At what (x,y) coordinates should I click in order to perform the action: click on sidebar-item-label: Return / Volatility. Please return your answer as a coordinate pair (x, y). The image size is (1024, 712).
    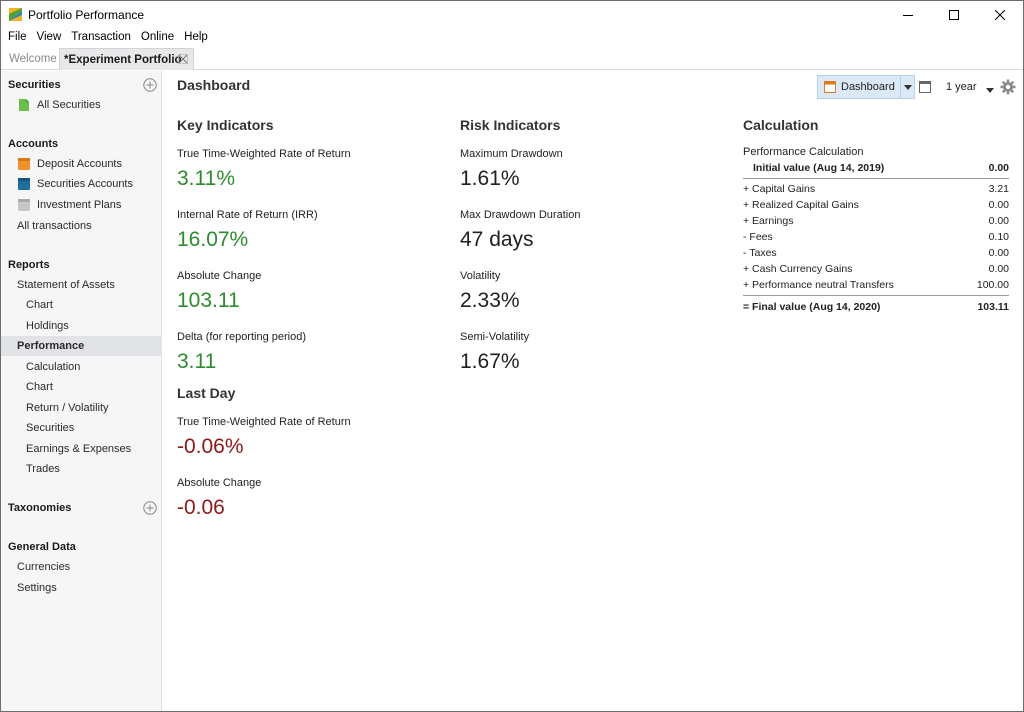
    Looking at the image, I should click on (67, 408).